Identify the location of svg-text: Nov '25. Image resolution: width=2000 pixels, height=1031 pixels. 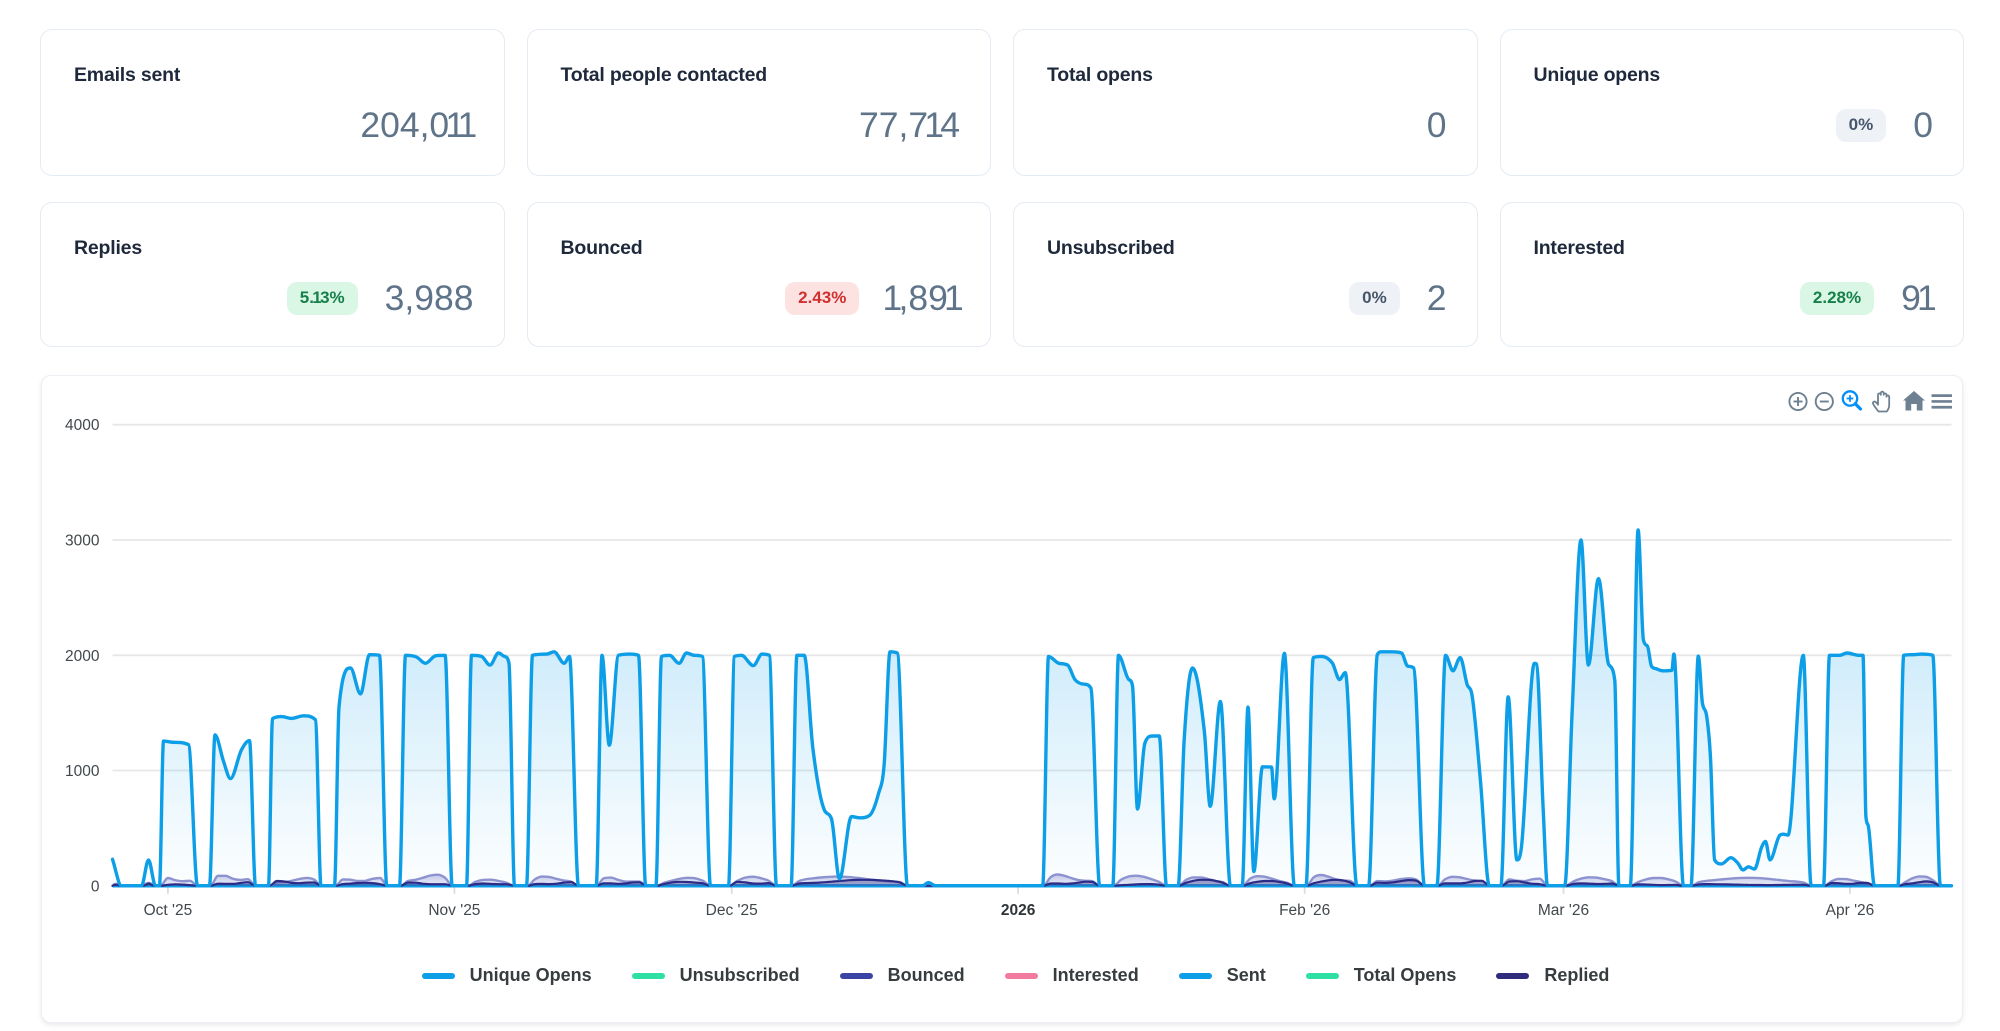
(454, 910).